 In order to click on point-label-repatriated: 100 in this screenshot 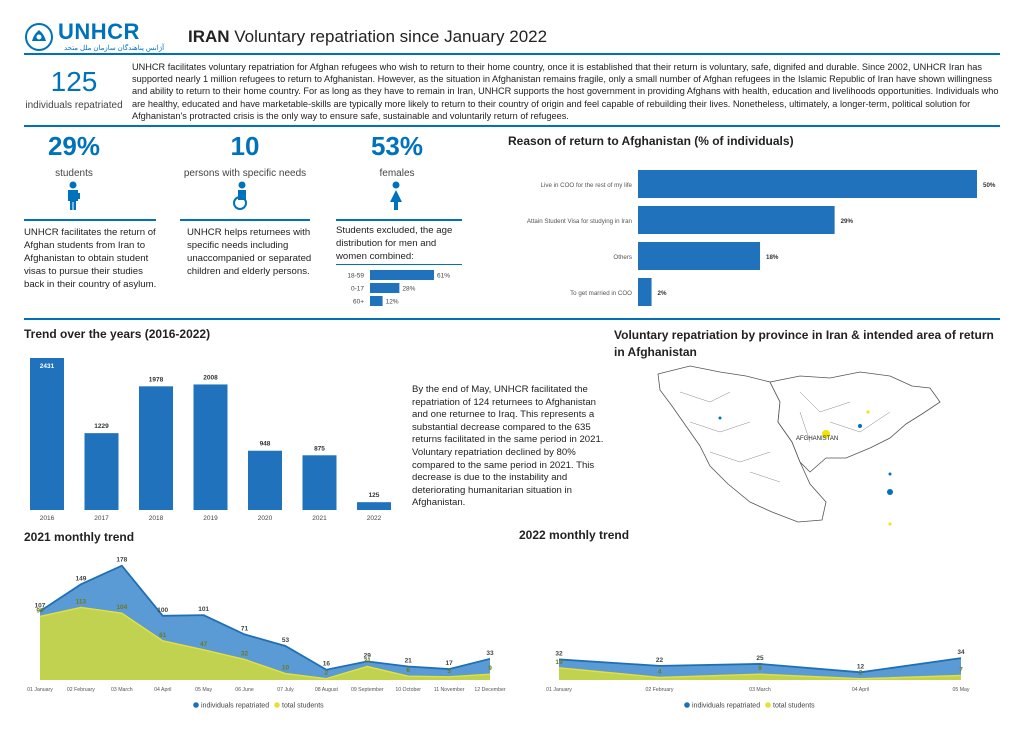, I will do `click(162, 610)`.